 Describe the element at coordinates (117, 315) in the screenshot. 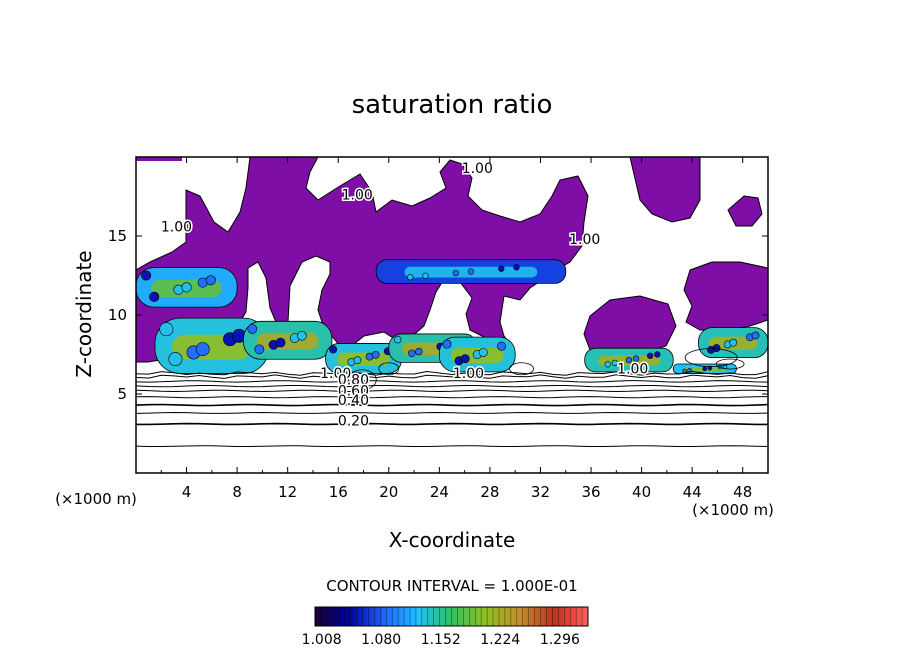

I see `y-tick-label: 10` at that location.